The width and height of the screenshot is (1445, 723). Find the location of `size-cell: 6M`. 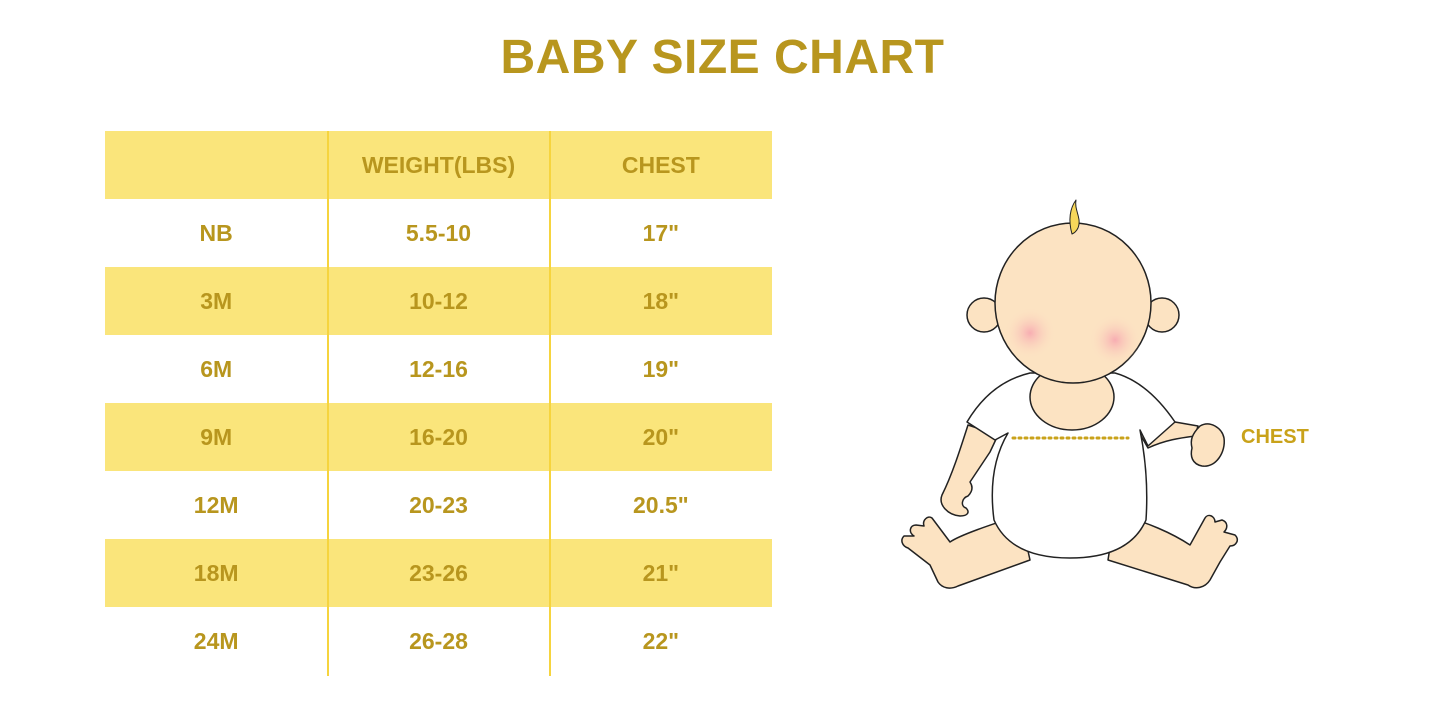

size-cell: 6M is located at coordinates (216, 368).